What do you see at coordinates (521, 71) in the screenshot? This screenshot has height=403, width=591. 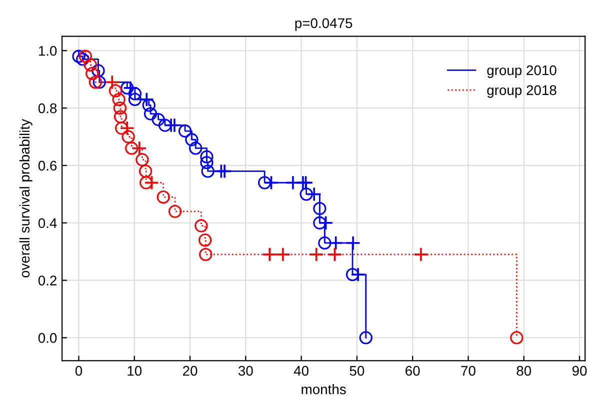 I see `legend-label: group 2010` at bounding box center [521, 71].